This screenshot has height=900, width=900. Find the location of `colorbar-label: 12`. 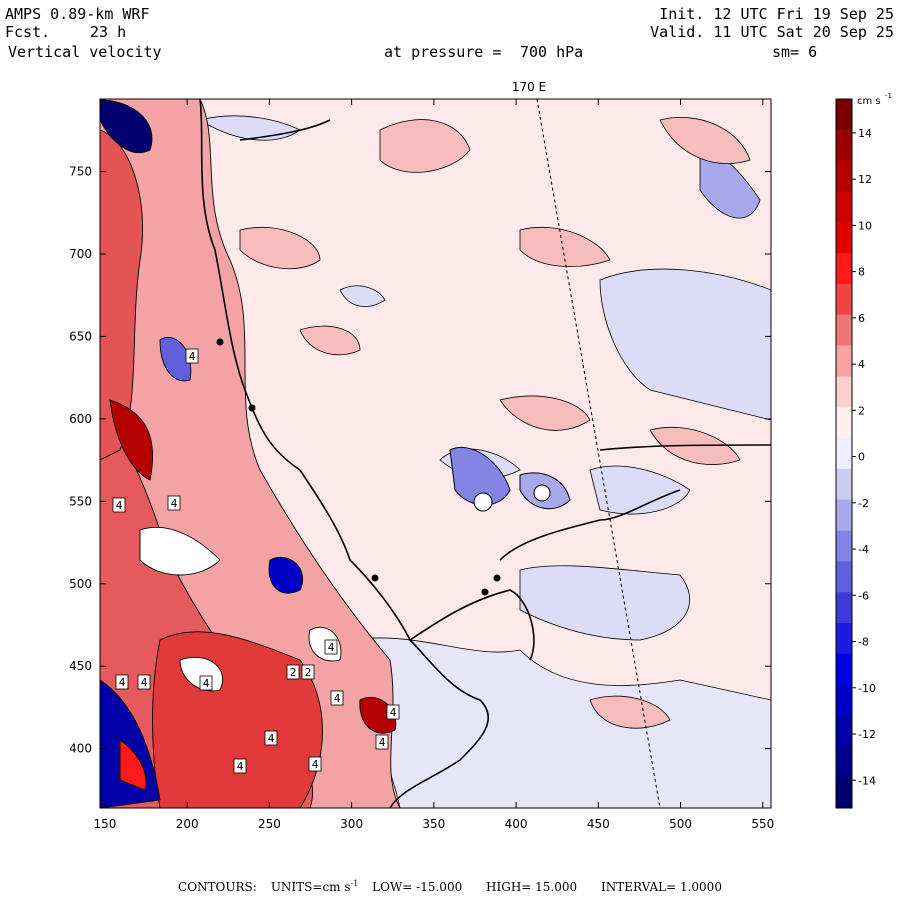

colorbar-label: 12 is located at coordinates (865, 179).